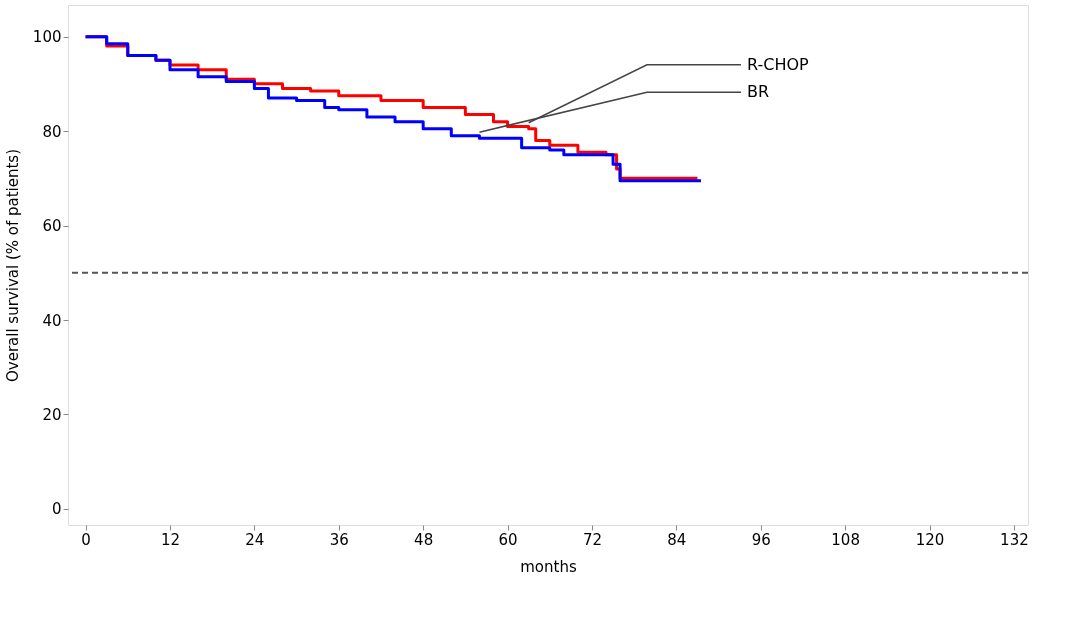 Image resolution: width=1084 pixels, height=628 pixels. I want to click on text: BR, so click(758, 92).